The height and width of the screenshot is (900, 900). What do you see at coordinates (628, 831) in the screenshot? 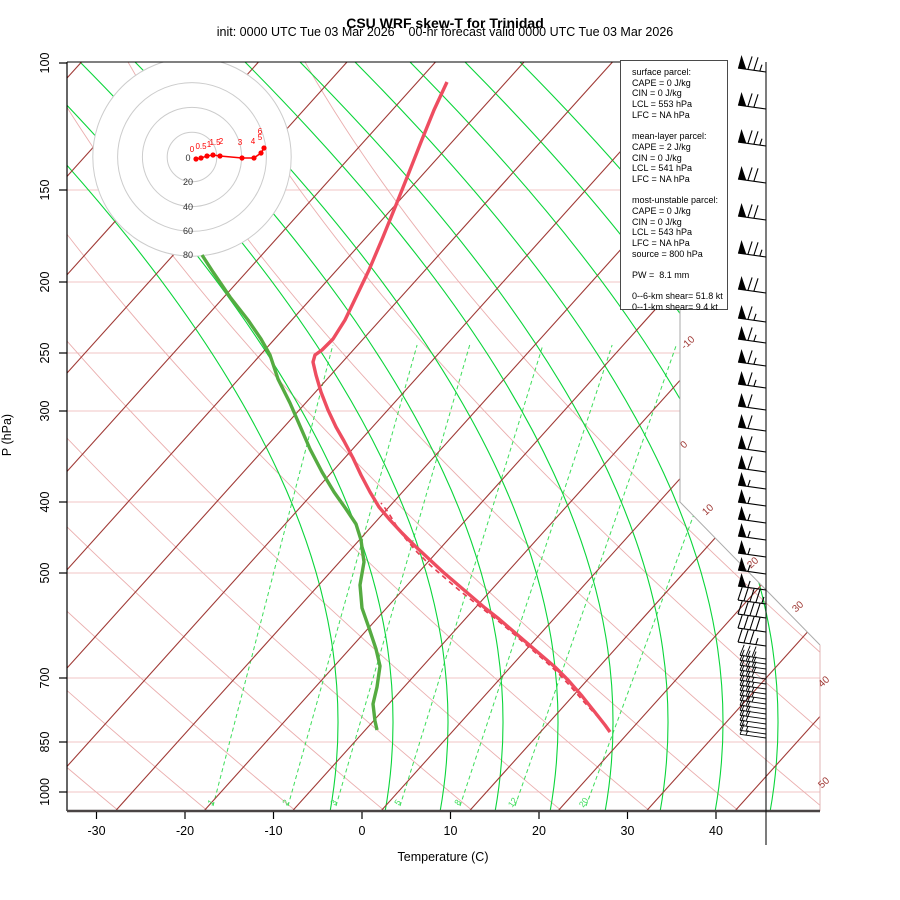
I see `temperature-tick-label: 30` at bounding box center [628, 831].